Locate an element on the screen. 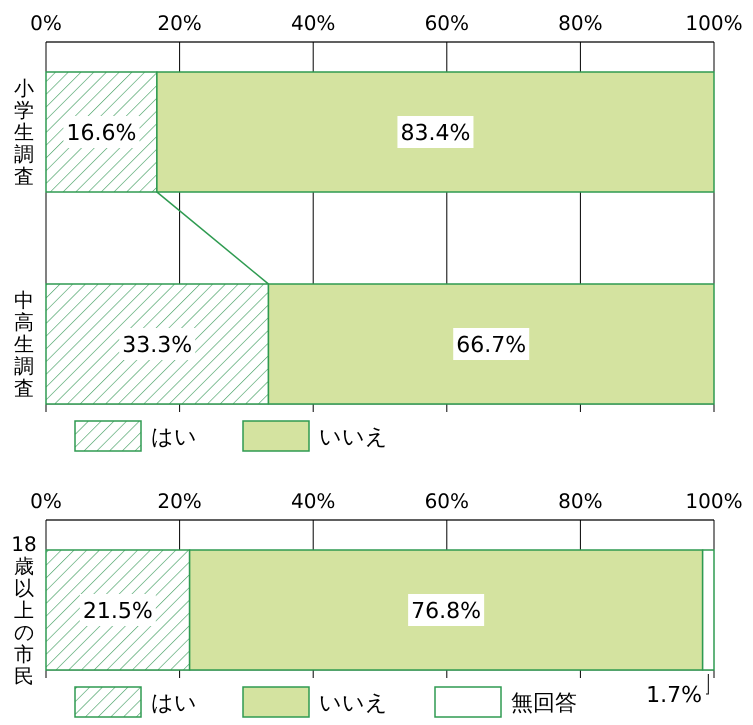 The width and height of the screenshot is (753, 725). y-tick-label: 小学生調査 is located at coordinates (24, 132).